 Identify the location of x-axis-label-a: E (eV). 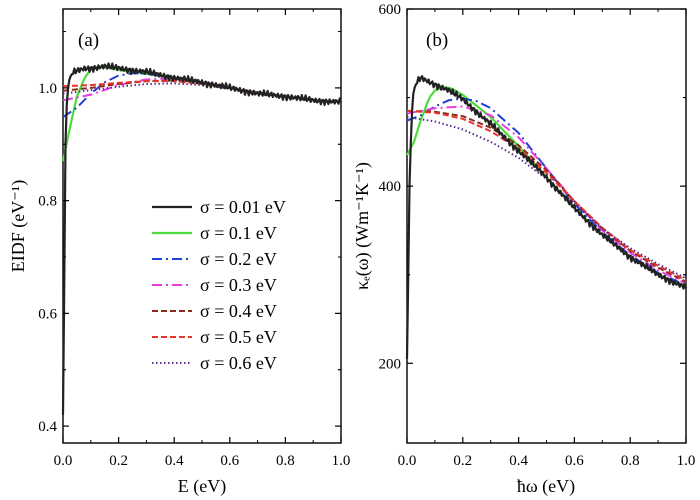
(202, 486).